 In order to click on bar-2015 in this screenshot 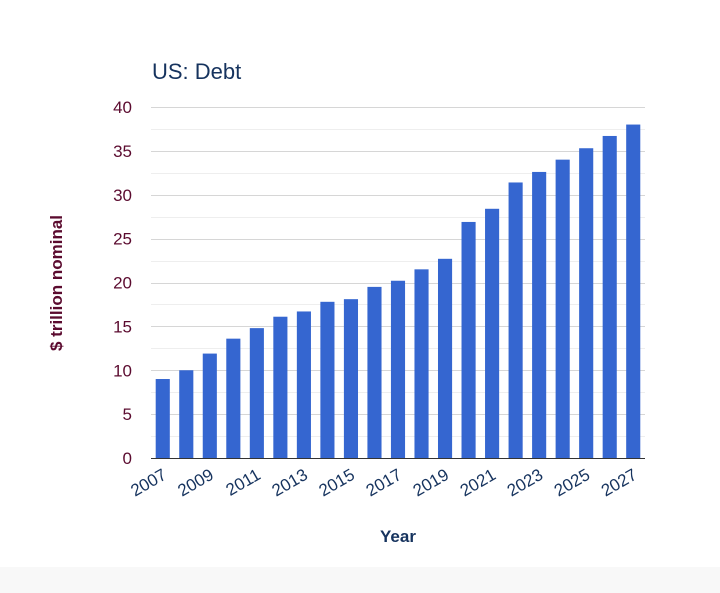, I will do `click(351, 378)`.